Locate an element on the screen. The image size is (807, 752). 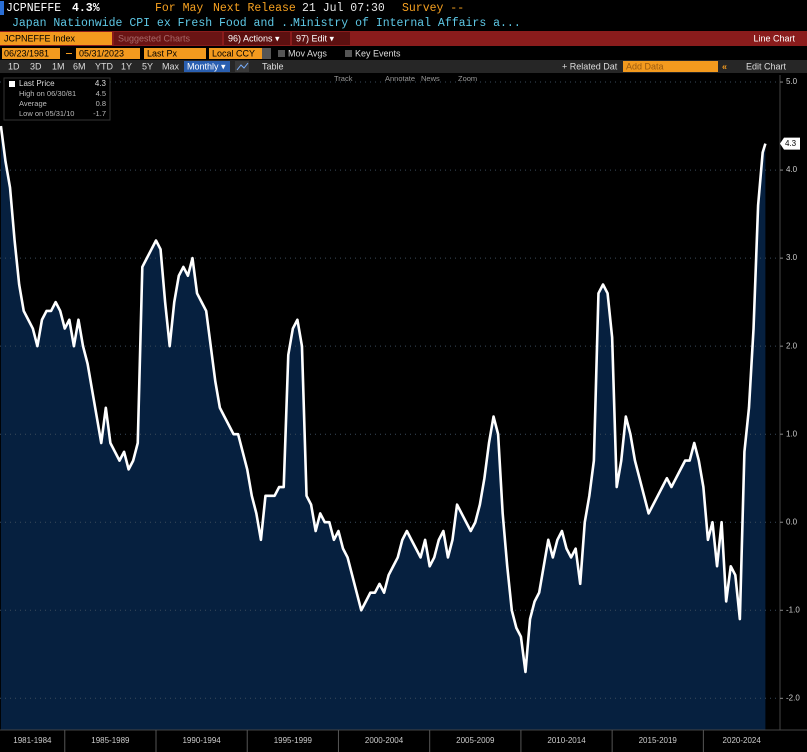
chart-tool: Annotate is located at coordinates (400, 78).